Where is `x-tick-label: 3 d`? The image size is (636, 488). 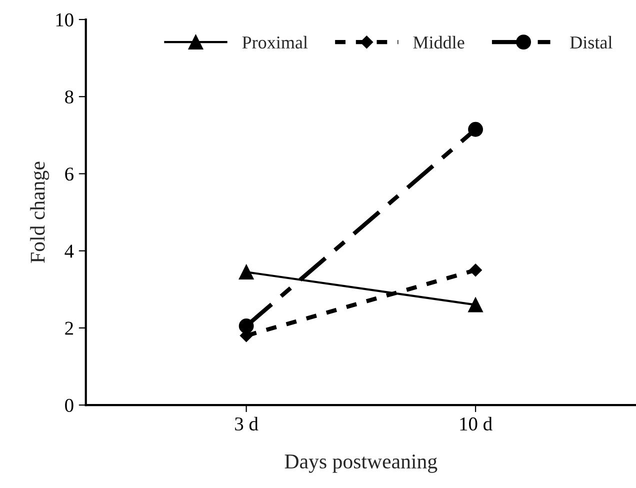 x-tick-label: 3 d is located at coordinates (246, 423).